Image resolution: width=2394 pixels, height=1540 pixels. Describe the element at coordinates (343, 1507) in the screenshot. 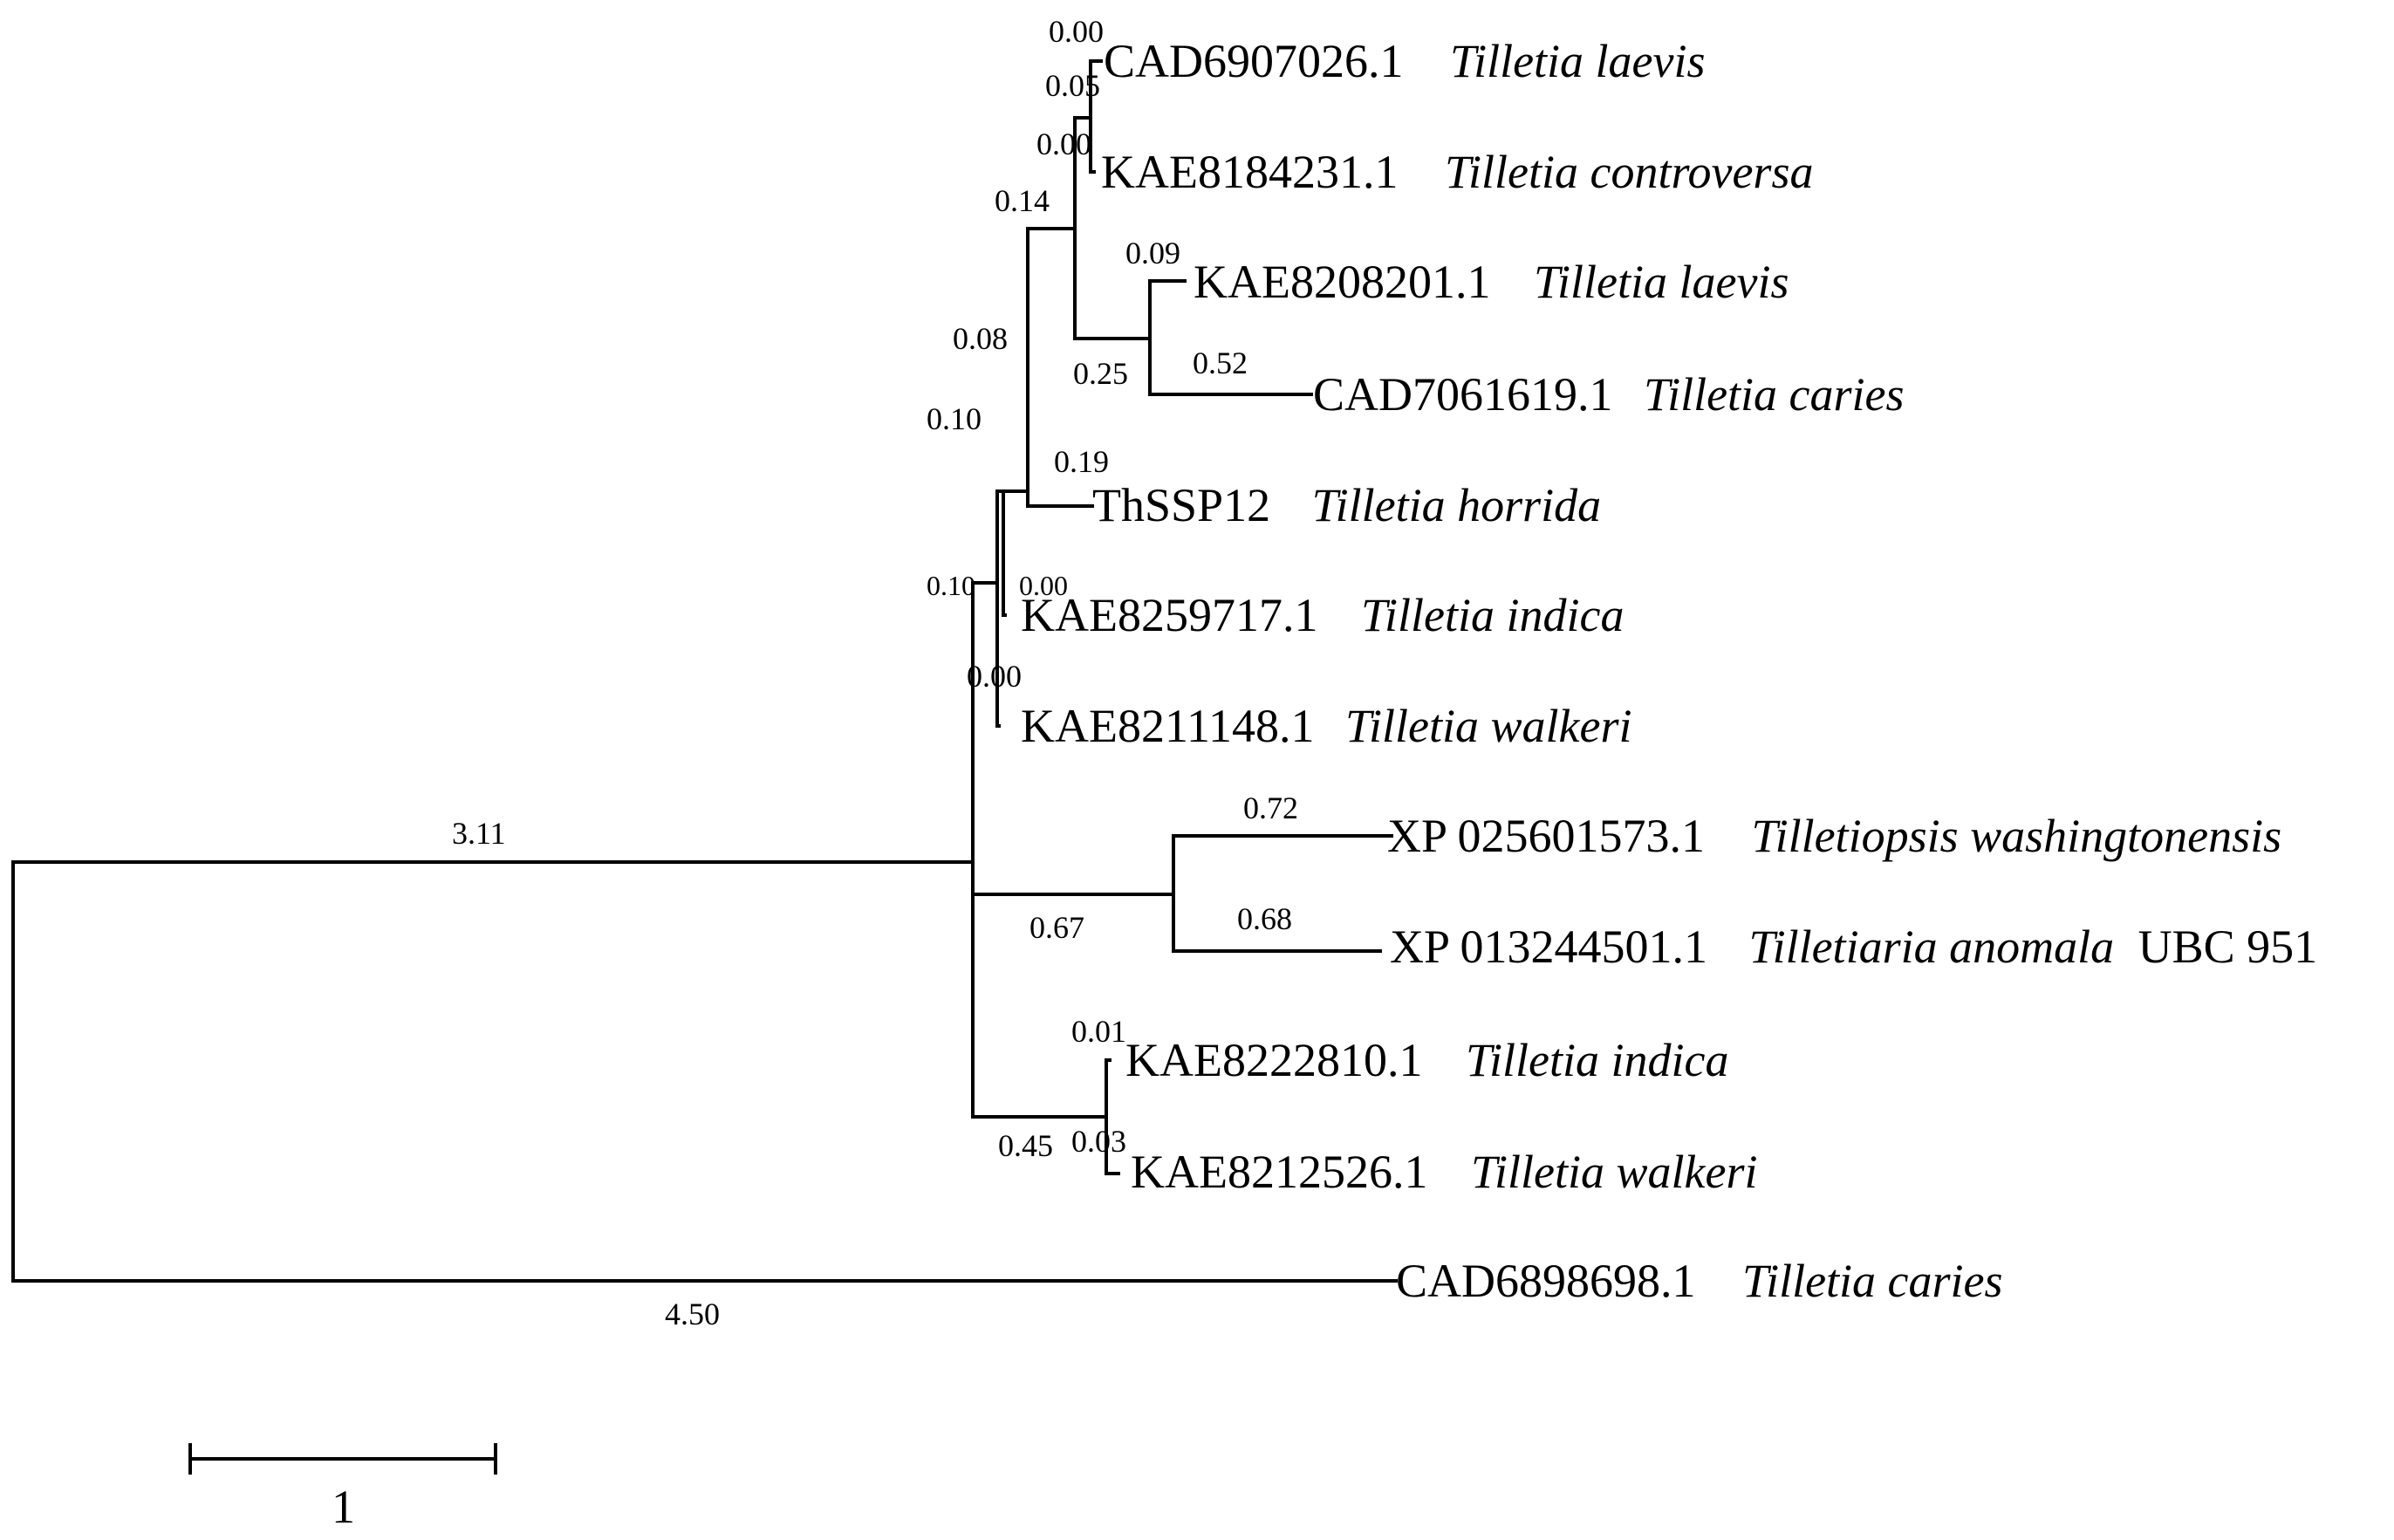

I see `scale-bar-label: 1` at that location.